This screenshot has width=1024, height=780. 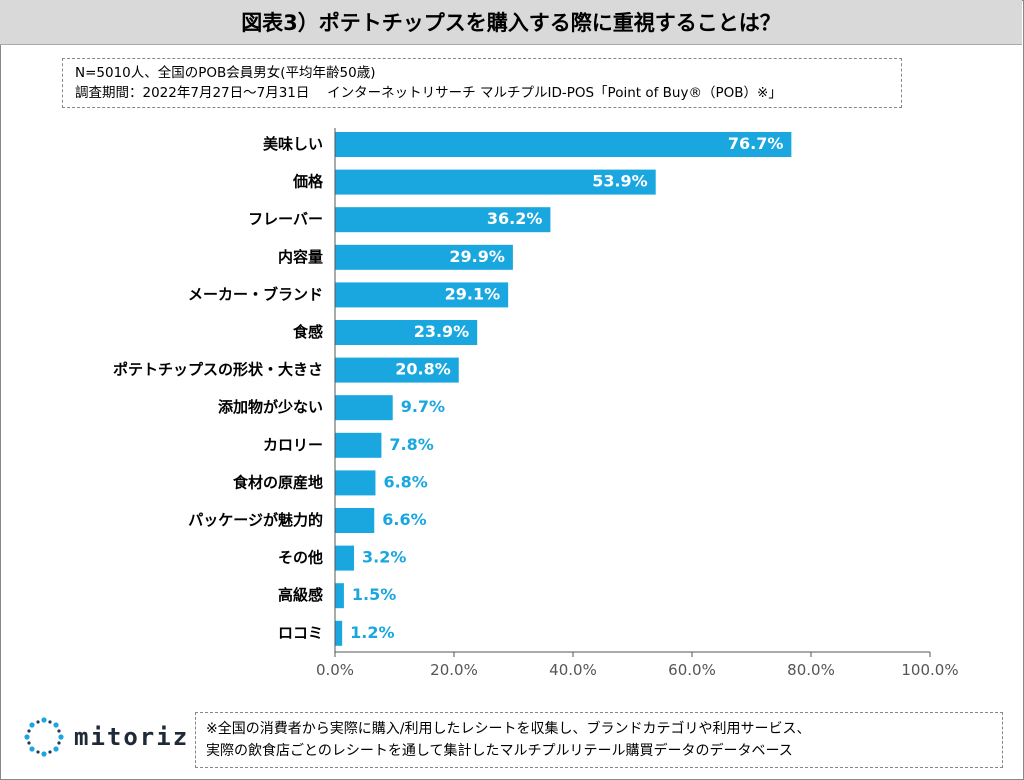 What do you see at coordinates (929, 670) in the screenshot?
I see `x-tick-label: 100.0%` at bounding box center [929, 670].